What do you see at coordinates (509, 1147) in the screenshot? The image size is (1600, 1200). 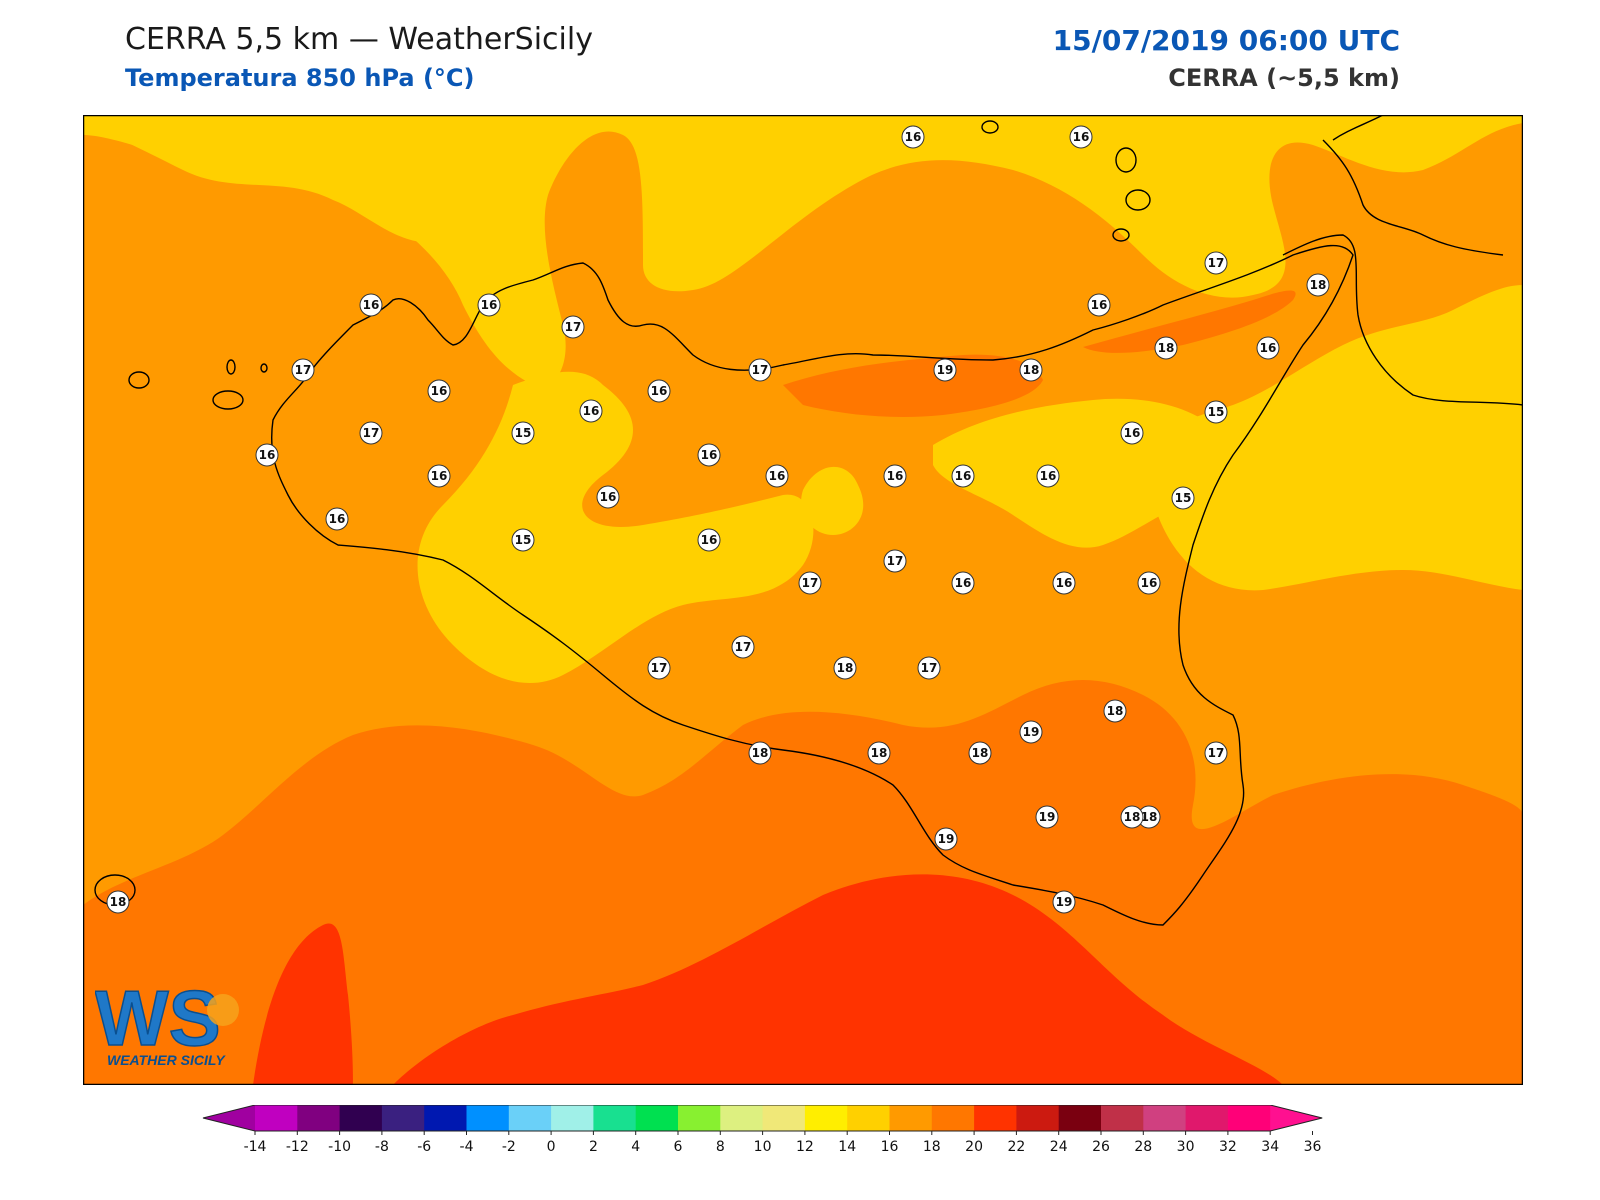 I see `colorbar-tick-label: -2` at bounding box center [509, 1147].